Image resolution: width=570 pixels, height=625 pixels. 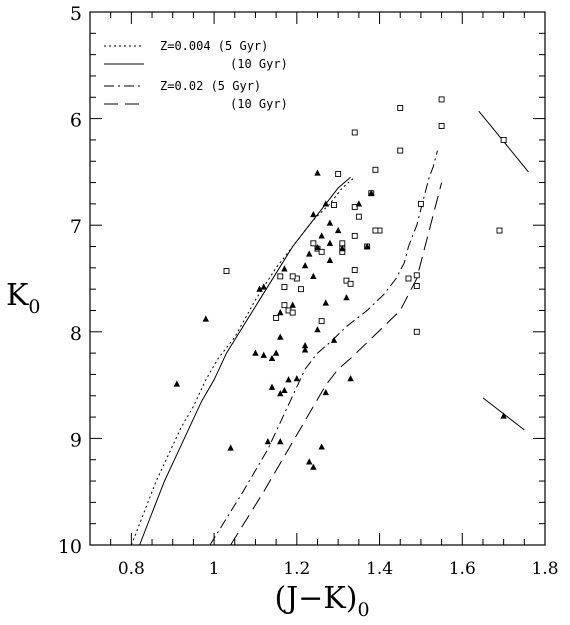 What do you see at coordinates (76, 121) in the screenshot?
I see `y-tick-label: 6` at bounding box center [76, 121].